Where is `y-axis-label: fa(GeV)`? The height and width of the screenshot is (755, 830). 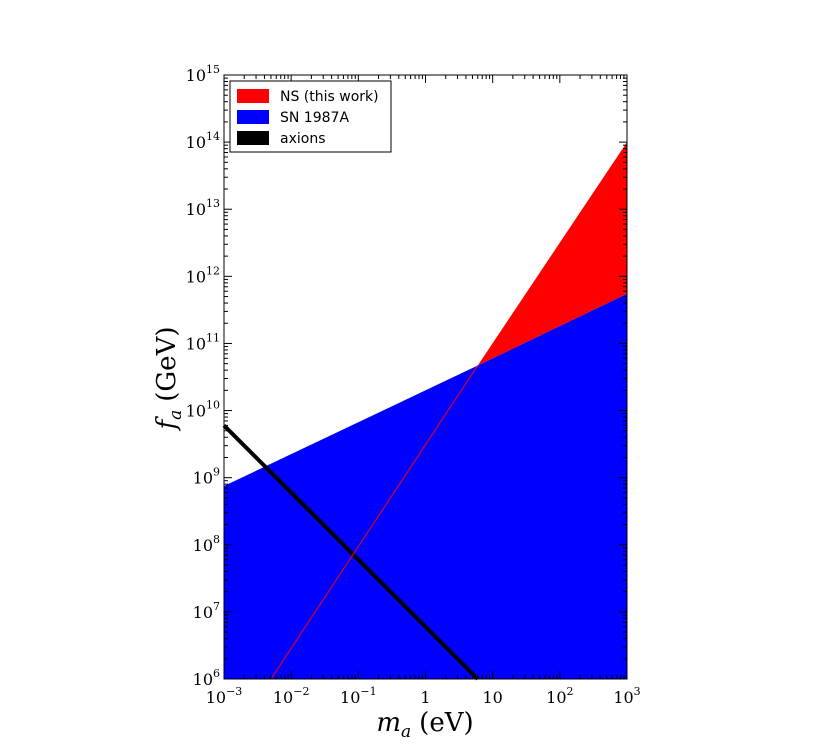 y-axis-label: fa(GeV) is located at coordinates (169, 379).